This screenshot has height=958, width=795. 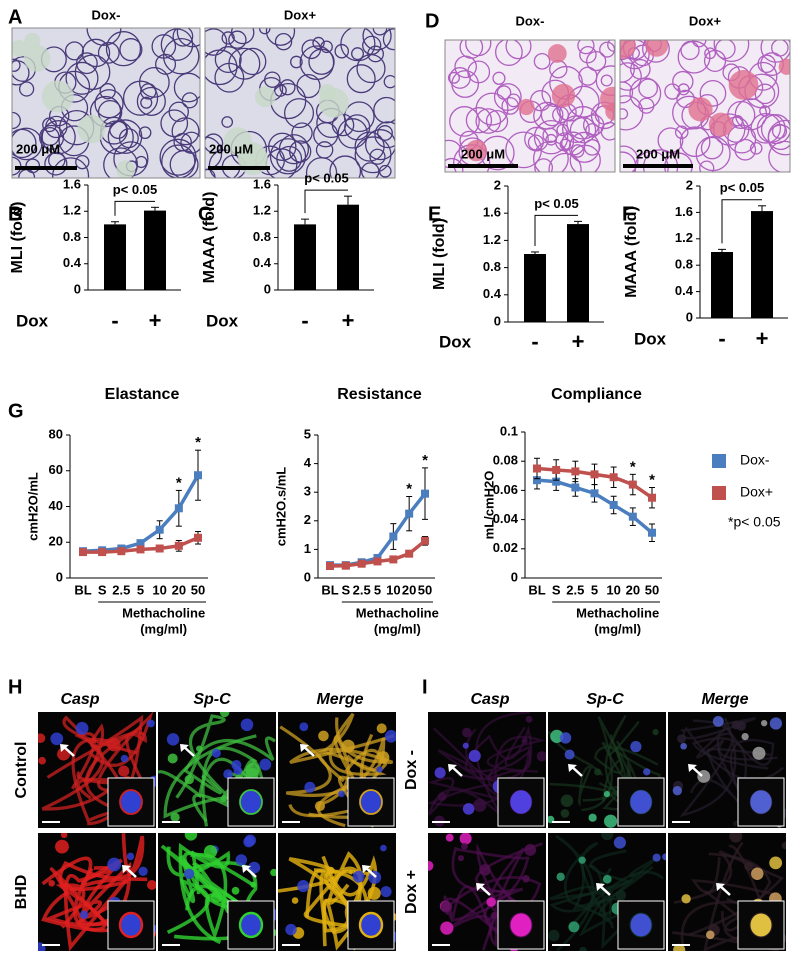 What do you see at coordinates (32, 320) in the screenshot?
I see `x-axis-label: Dox` at bounding box center [32, 320].